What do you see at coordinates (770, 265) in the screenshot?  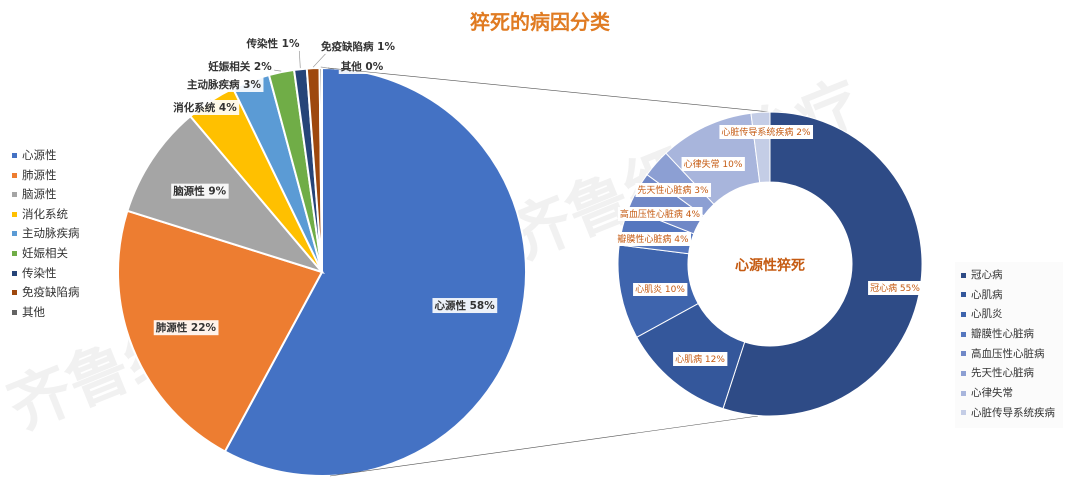 I see `doughnut-center-title: 心源性猝死` at bounding box center [770, 265].